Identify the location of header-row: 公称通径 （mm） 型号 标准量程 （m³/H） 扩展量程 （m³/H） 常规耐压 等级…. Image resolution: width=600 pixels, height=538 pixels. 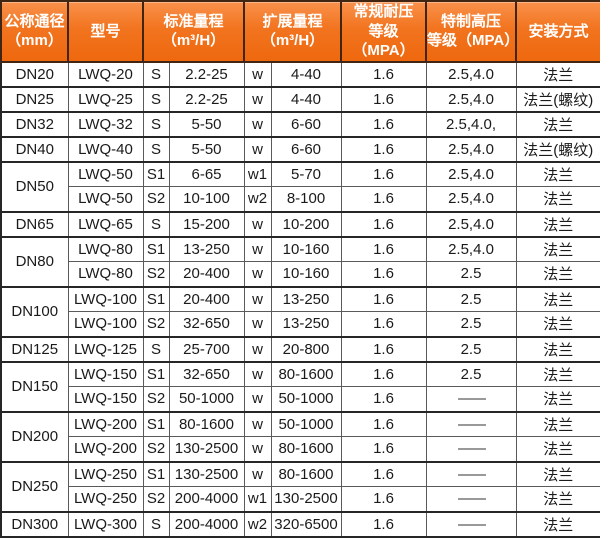
(300, 31).